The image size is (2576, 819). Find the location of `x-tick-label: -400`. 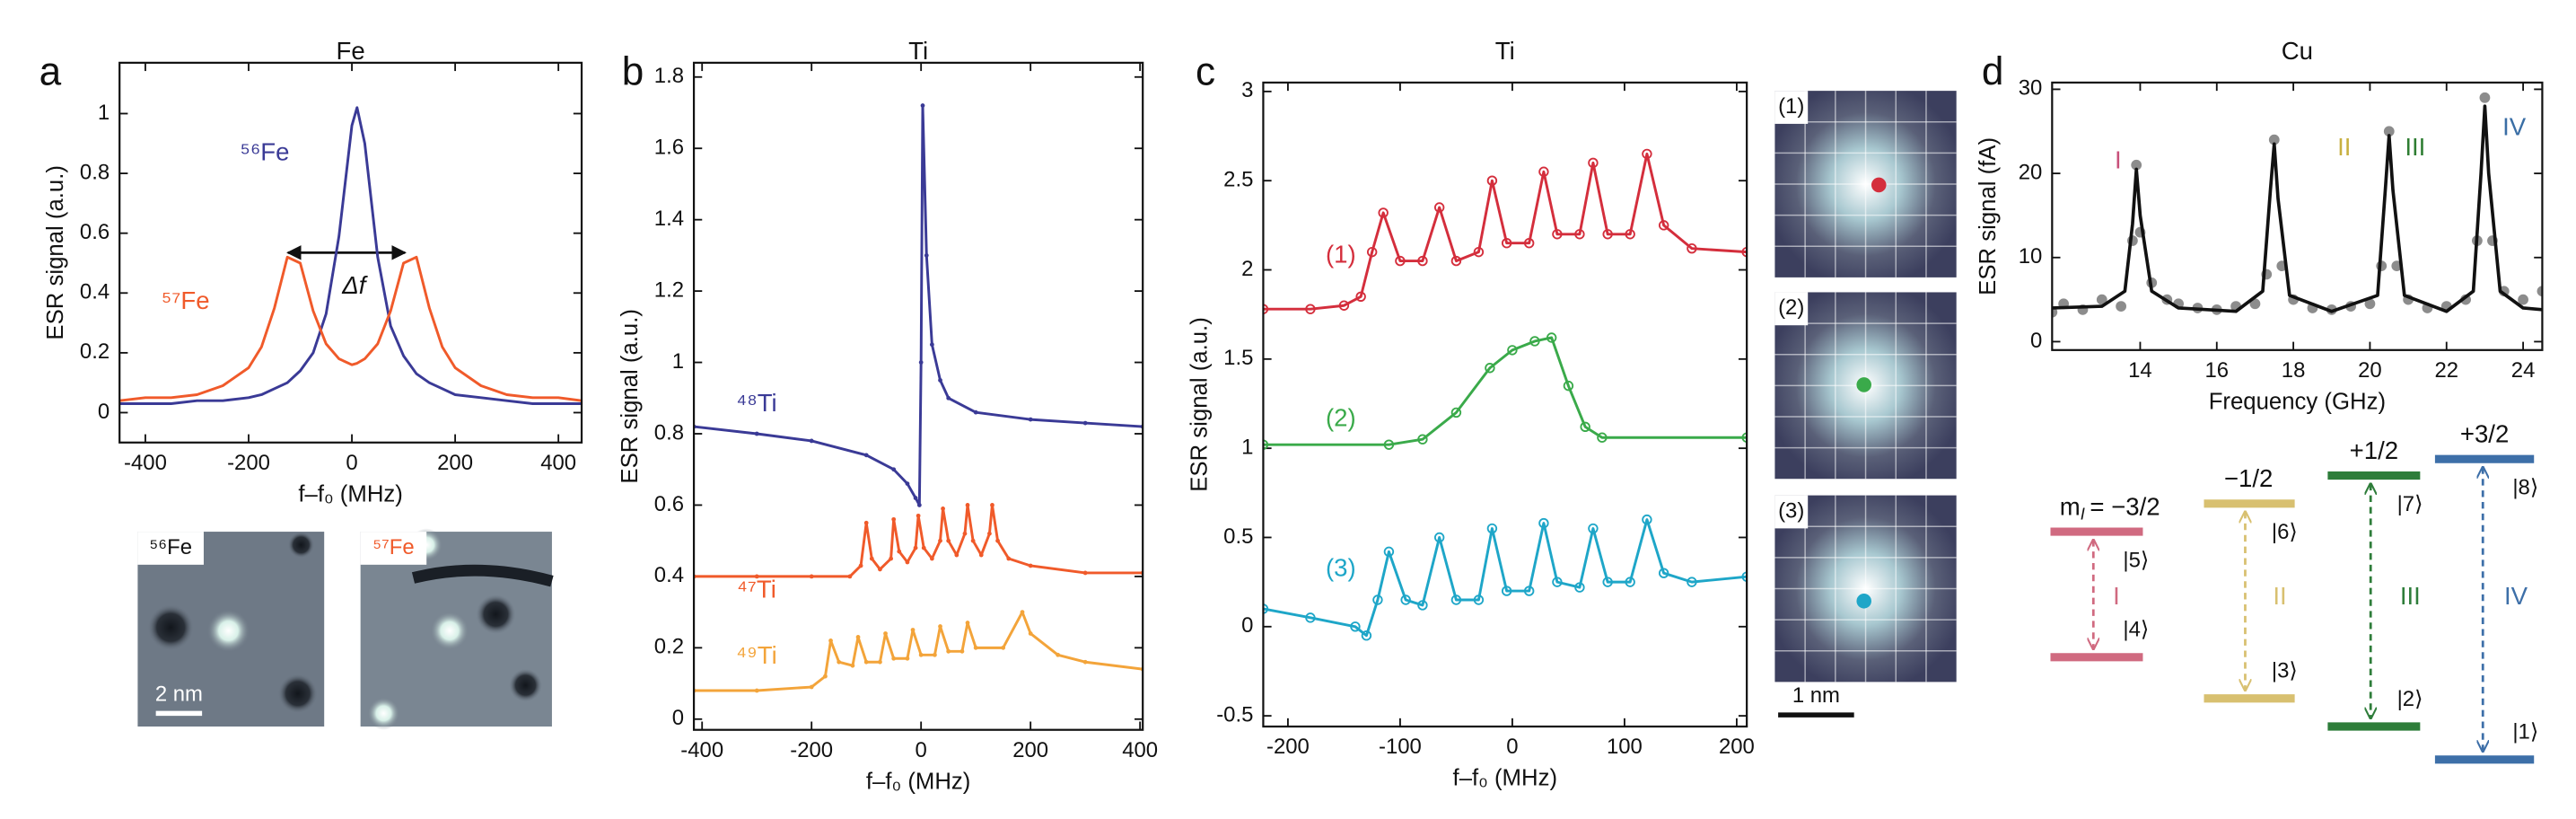

x-tick-label: -400 is located at coordinates (145, 463).